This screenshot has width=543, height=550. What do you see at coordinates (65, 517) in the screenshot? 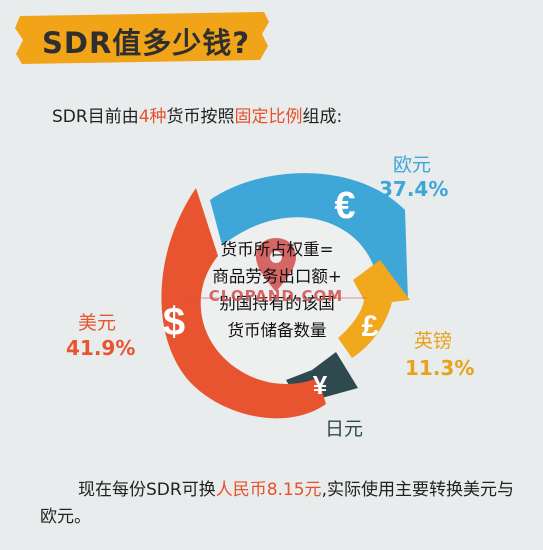
I see `footer-line-2: 欧元。` at bounding box center [65, 517].